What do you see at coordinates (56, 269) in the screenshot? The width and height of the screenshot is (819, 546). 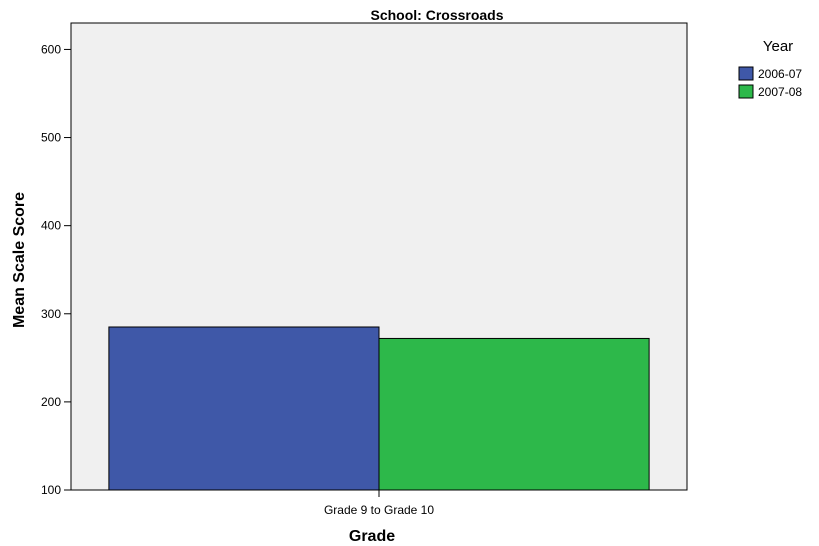 I see `y-axis: 100 200 300 400 500 600` at bounding box center [56, 269].